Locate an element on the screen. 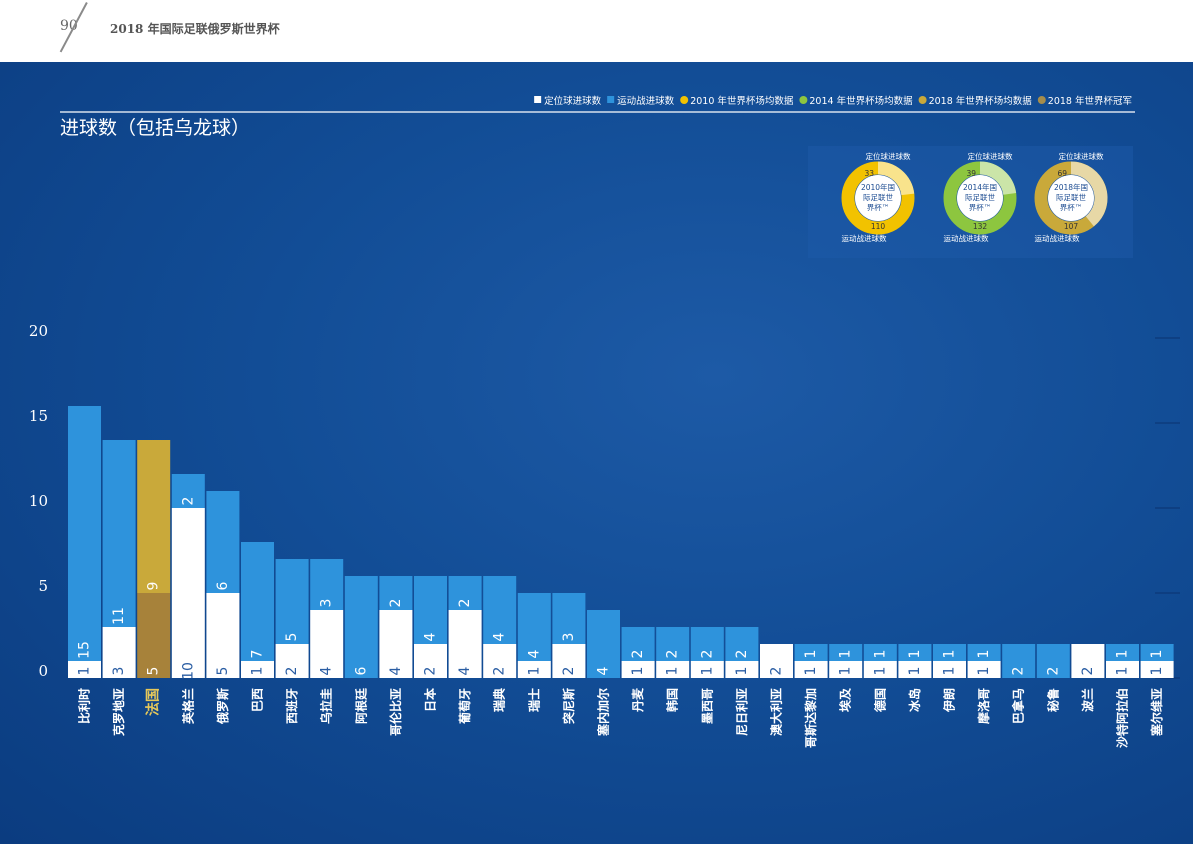 The height and width of the screenshot is (844, 1193). donut-top-label: 定位球进球数 is located at coordinates (1081, 156).